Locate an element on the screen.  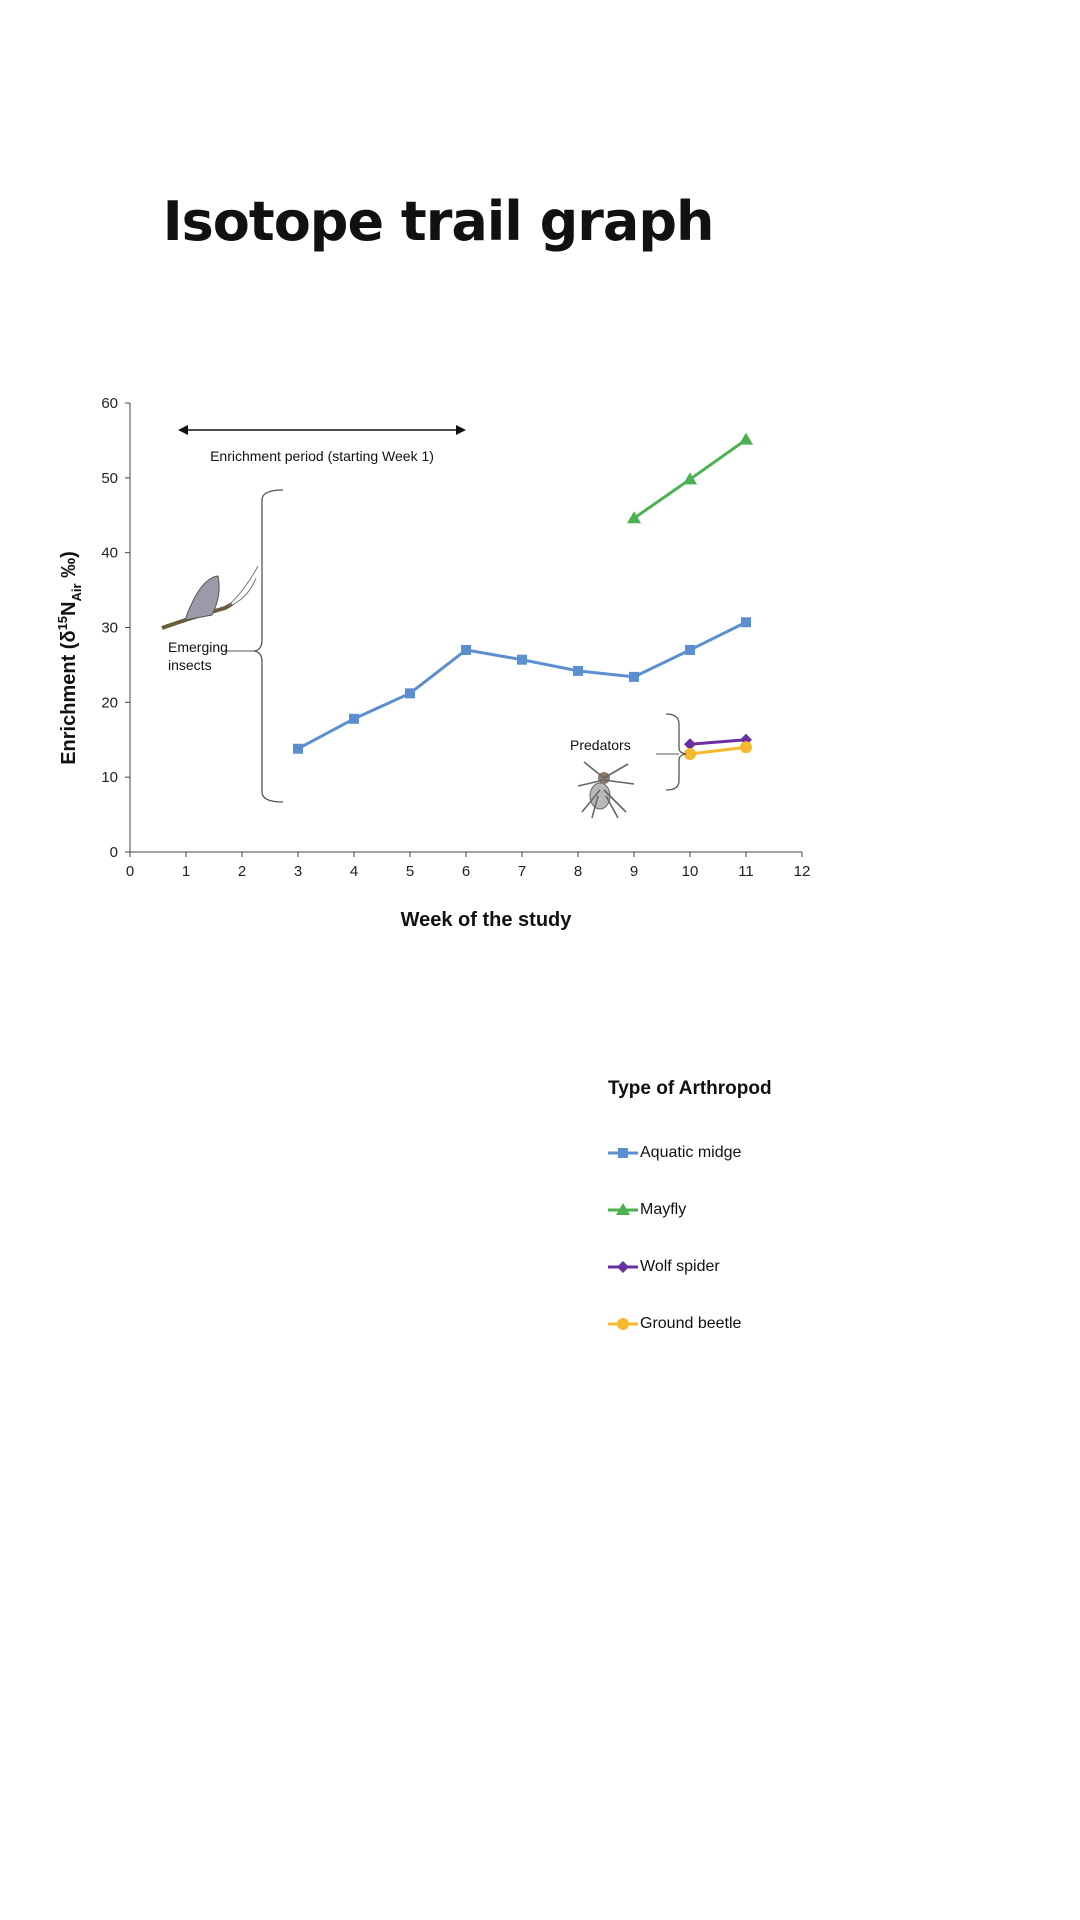
y-tick-label: 0 is located at coordinates (114, 852).